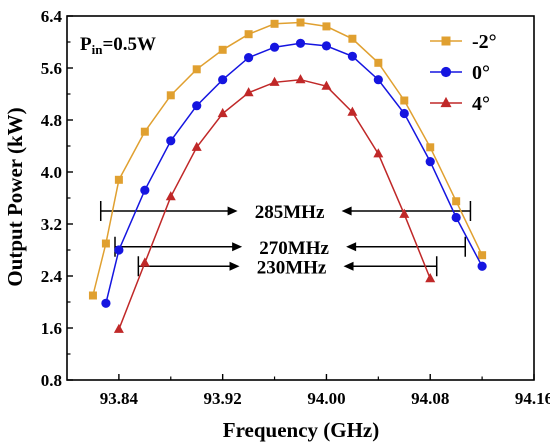 Image resolution: width=550 pixels, height=445 pixels. I want to click on y-tick-label: 0.8, so click(51, 380).